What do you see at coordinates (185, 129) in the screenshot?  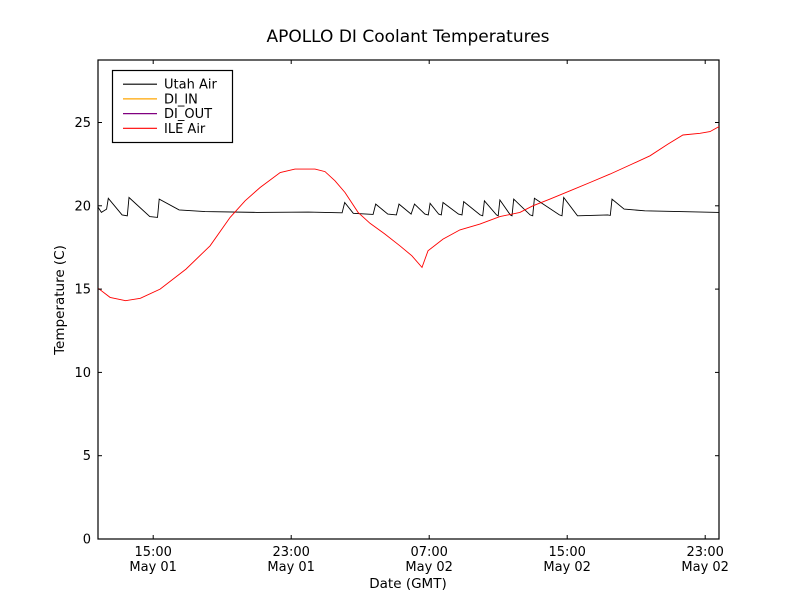 I see `legend-label-ile-air: ILE Air` at bounding box center [185, 129].